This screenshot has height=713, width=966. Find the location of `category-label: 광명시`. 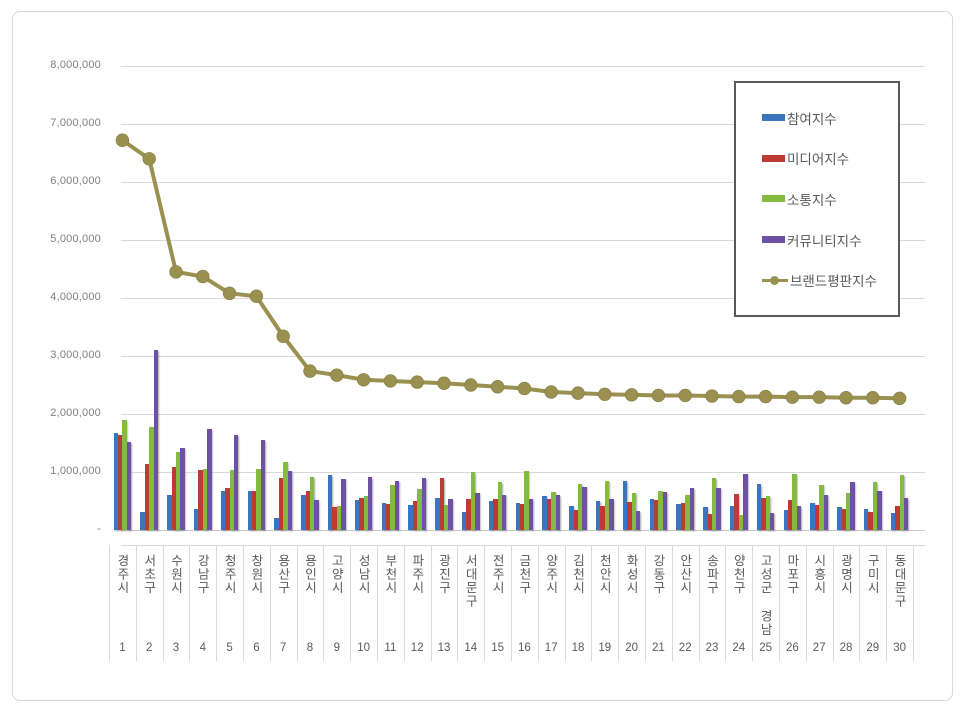

category-label: 광명시 is located at coordinates (845, 574).